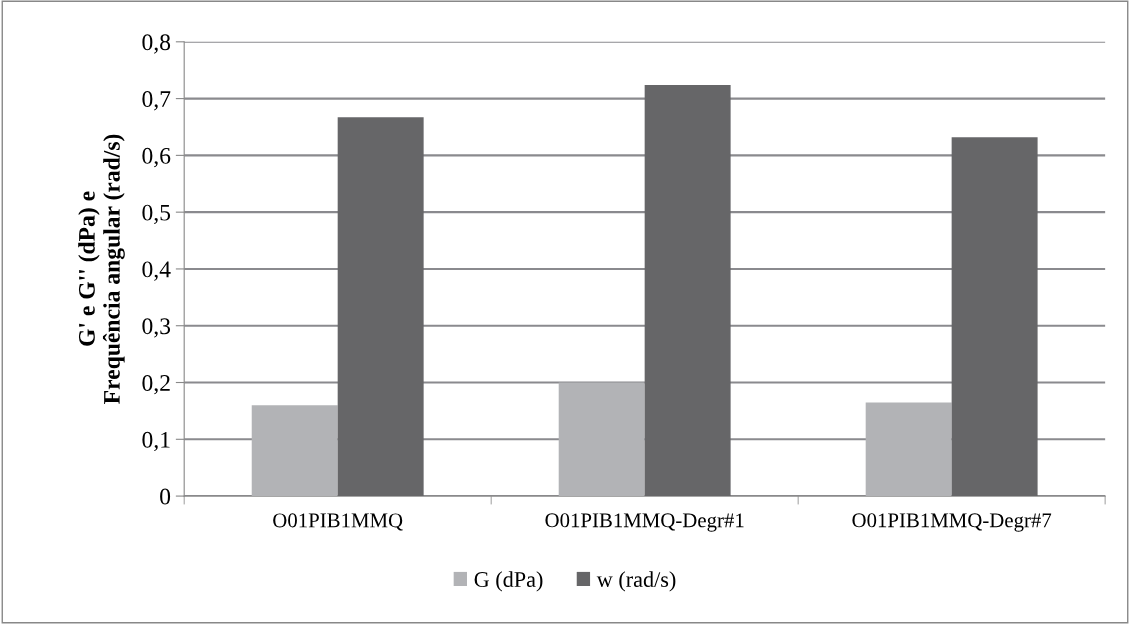 This screenshot has height=624, width=1130. What do you see at coordinates (156, 157) in the screenshot?
I see `y-tick-label: 0,6` at bounding box center [156, 157].